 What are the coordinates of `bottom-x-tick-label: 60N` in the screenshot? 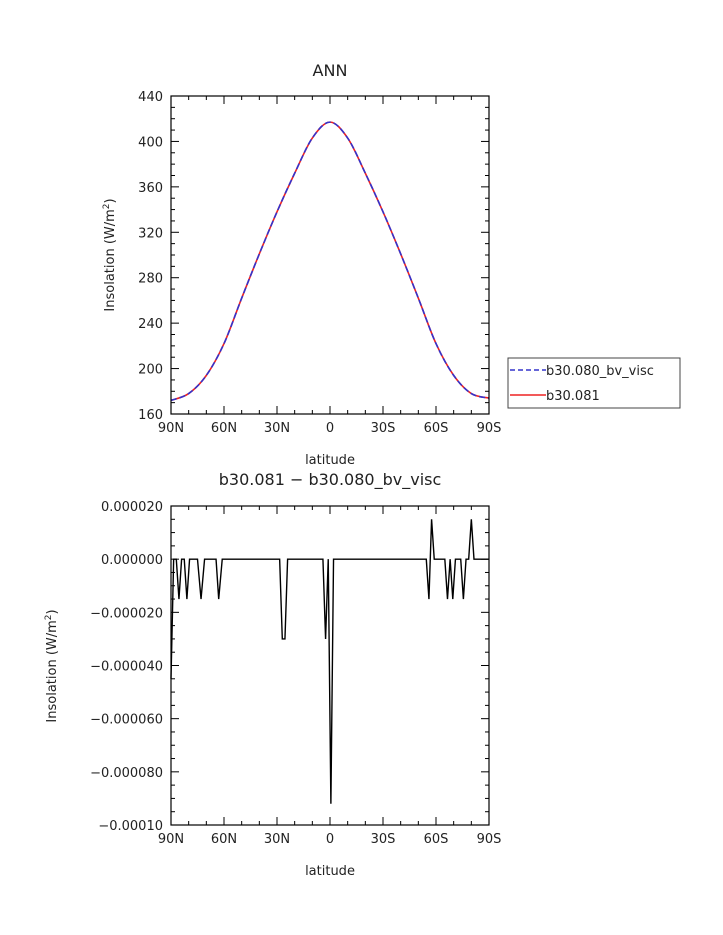 It's located at (224, 839).